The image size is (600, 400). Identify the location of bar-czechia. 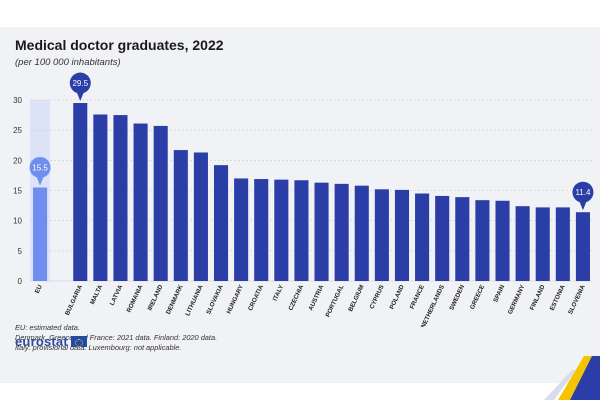
(301, 230).